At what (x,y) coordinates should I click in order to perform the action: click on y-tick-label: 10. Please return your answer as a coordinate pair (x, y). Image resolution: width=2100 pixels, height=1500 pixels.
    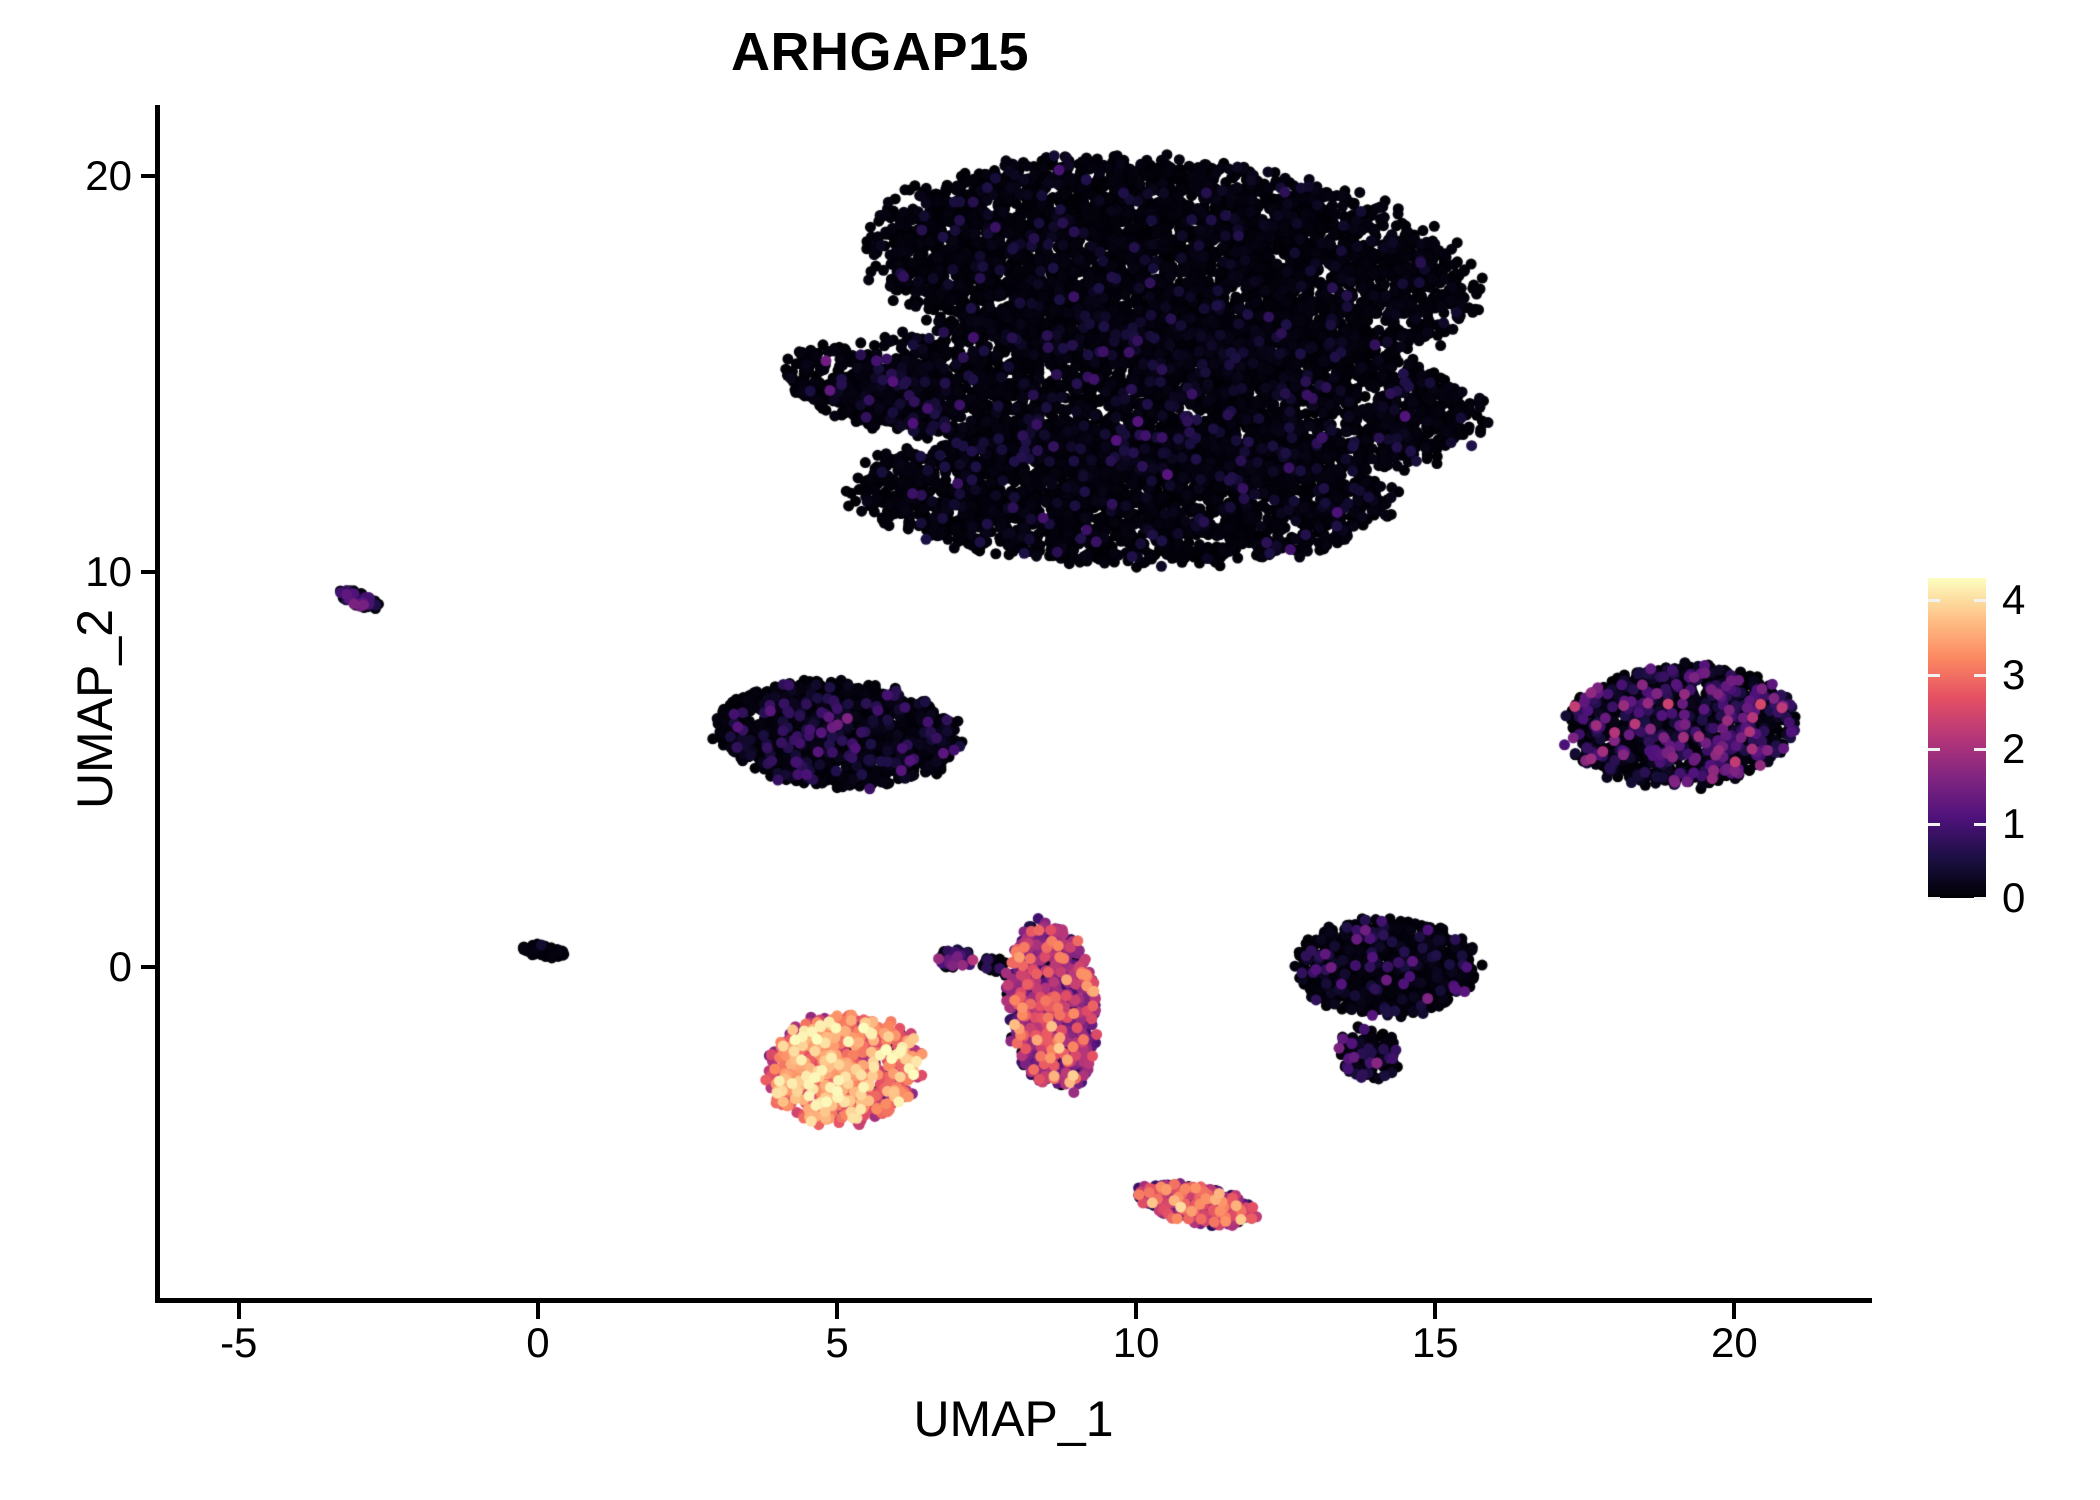
    Looking at the image, I should click on (108, 571).